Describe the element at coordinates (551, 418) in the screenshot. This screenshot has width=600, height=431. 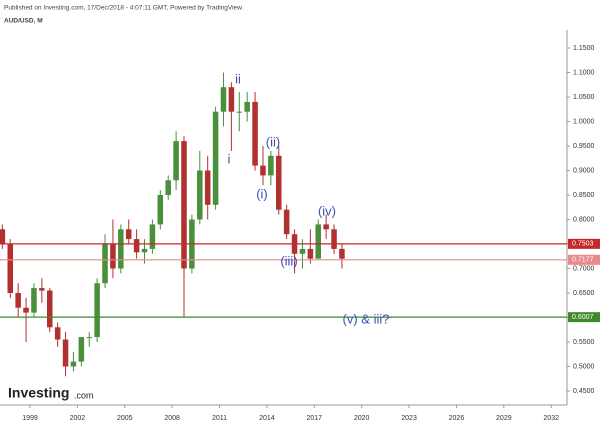
I see `x-tick-label: 2032` at that location.